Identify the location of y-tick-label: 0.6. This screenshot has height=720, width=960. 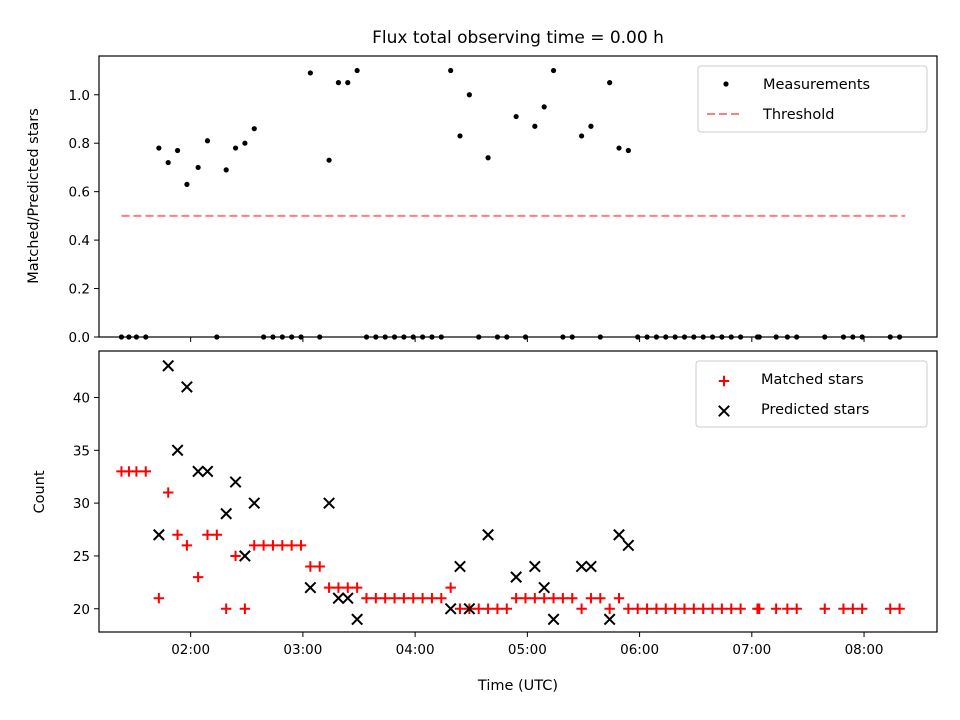
(79, 193).